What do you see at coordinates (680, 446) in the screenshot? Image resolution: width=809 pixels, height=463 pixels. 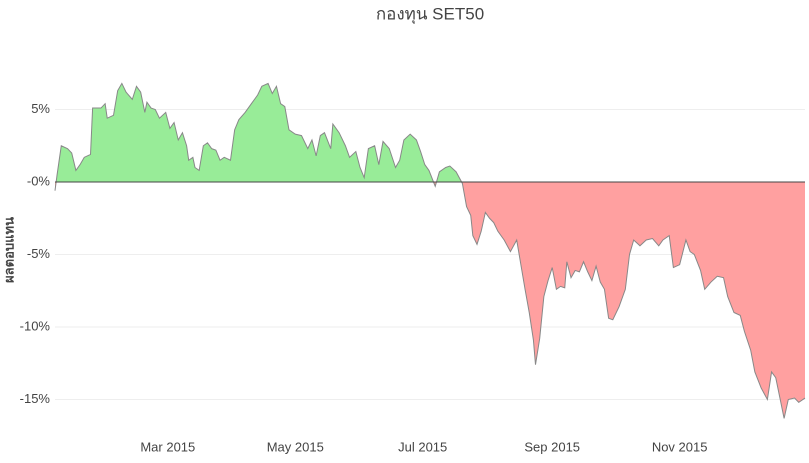 I see `x-tick-label: Nov 2015` at bounding box center [680, 446].